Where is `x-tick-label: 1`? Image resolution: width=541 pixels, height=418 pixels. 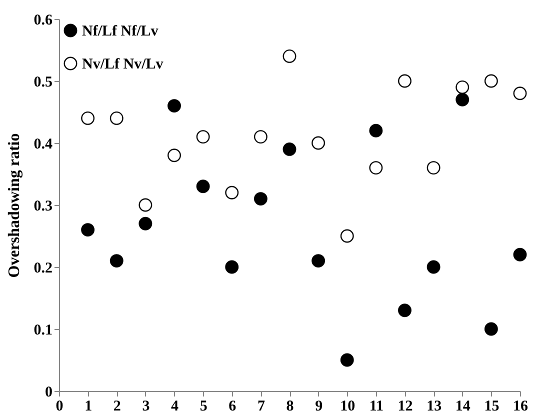
x-tick-label: 1 is located at coordinates (88, 406).